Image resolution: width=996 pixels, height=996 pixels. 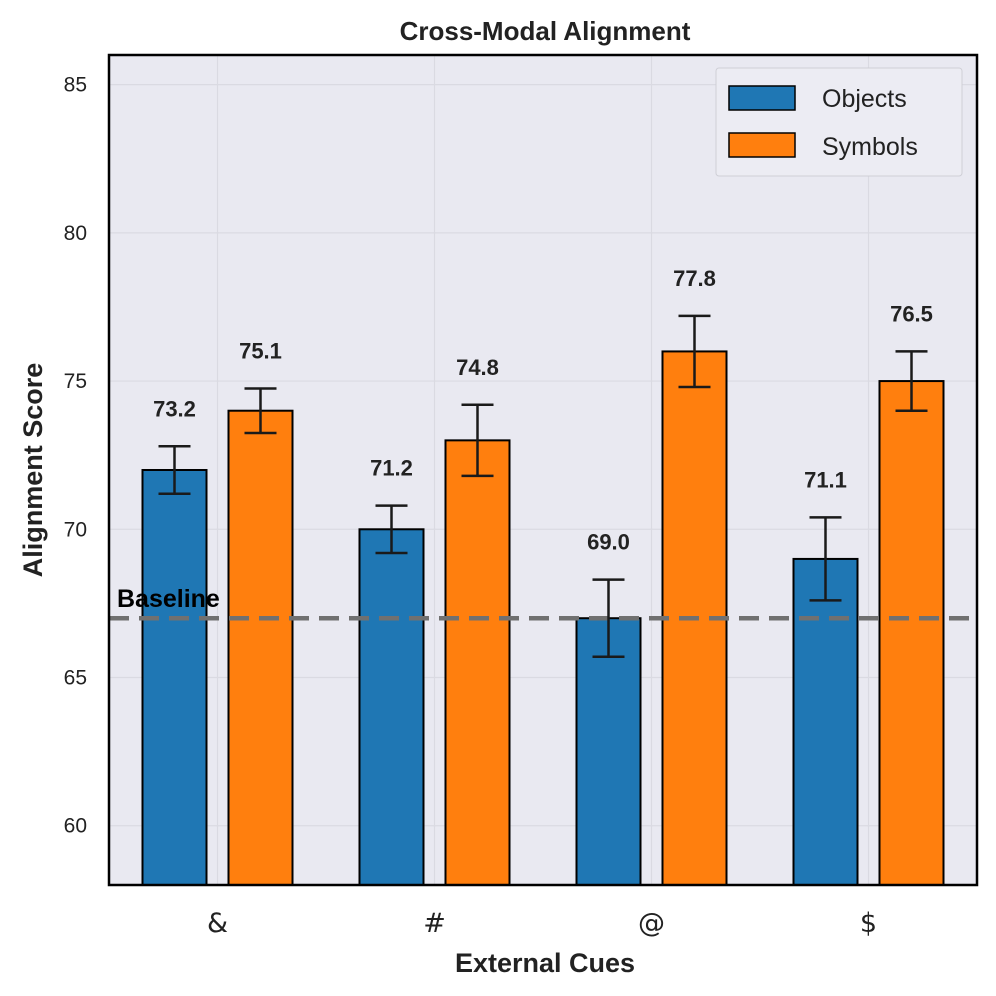 What do you see at coordinates (217, 923) in the screenshot?
I see `x-tick-label: &` at bounding box center [217, 923].